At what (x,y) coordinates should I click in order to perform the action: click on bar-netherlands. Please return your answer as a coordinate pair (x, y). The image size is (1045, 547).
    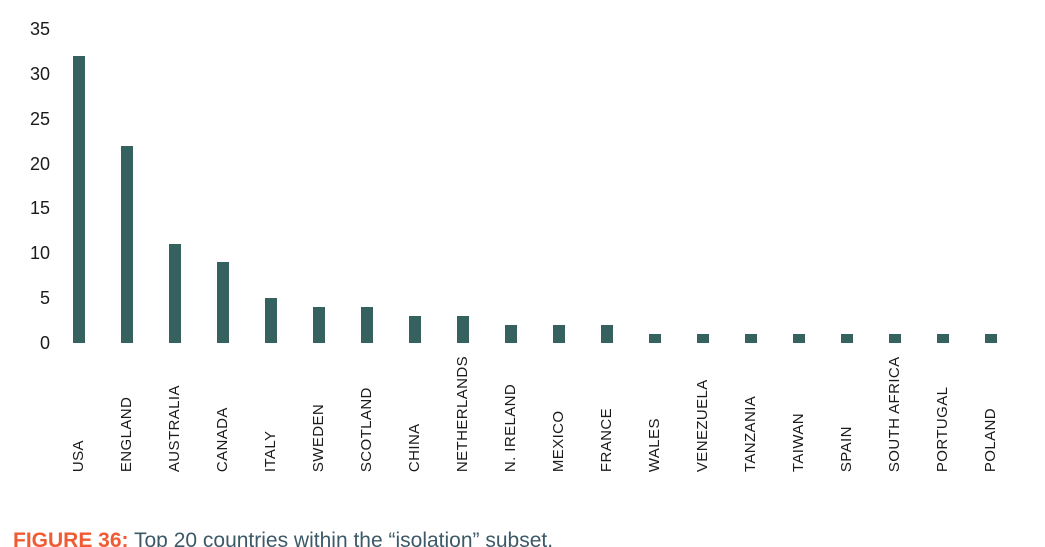
    Looking at the image, I should click on (463, 329).